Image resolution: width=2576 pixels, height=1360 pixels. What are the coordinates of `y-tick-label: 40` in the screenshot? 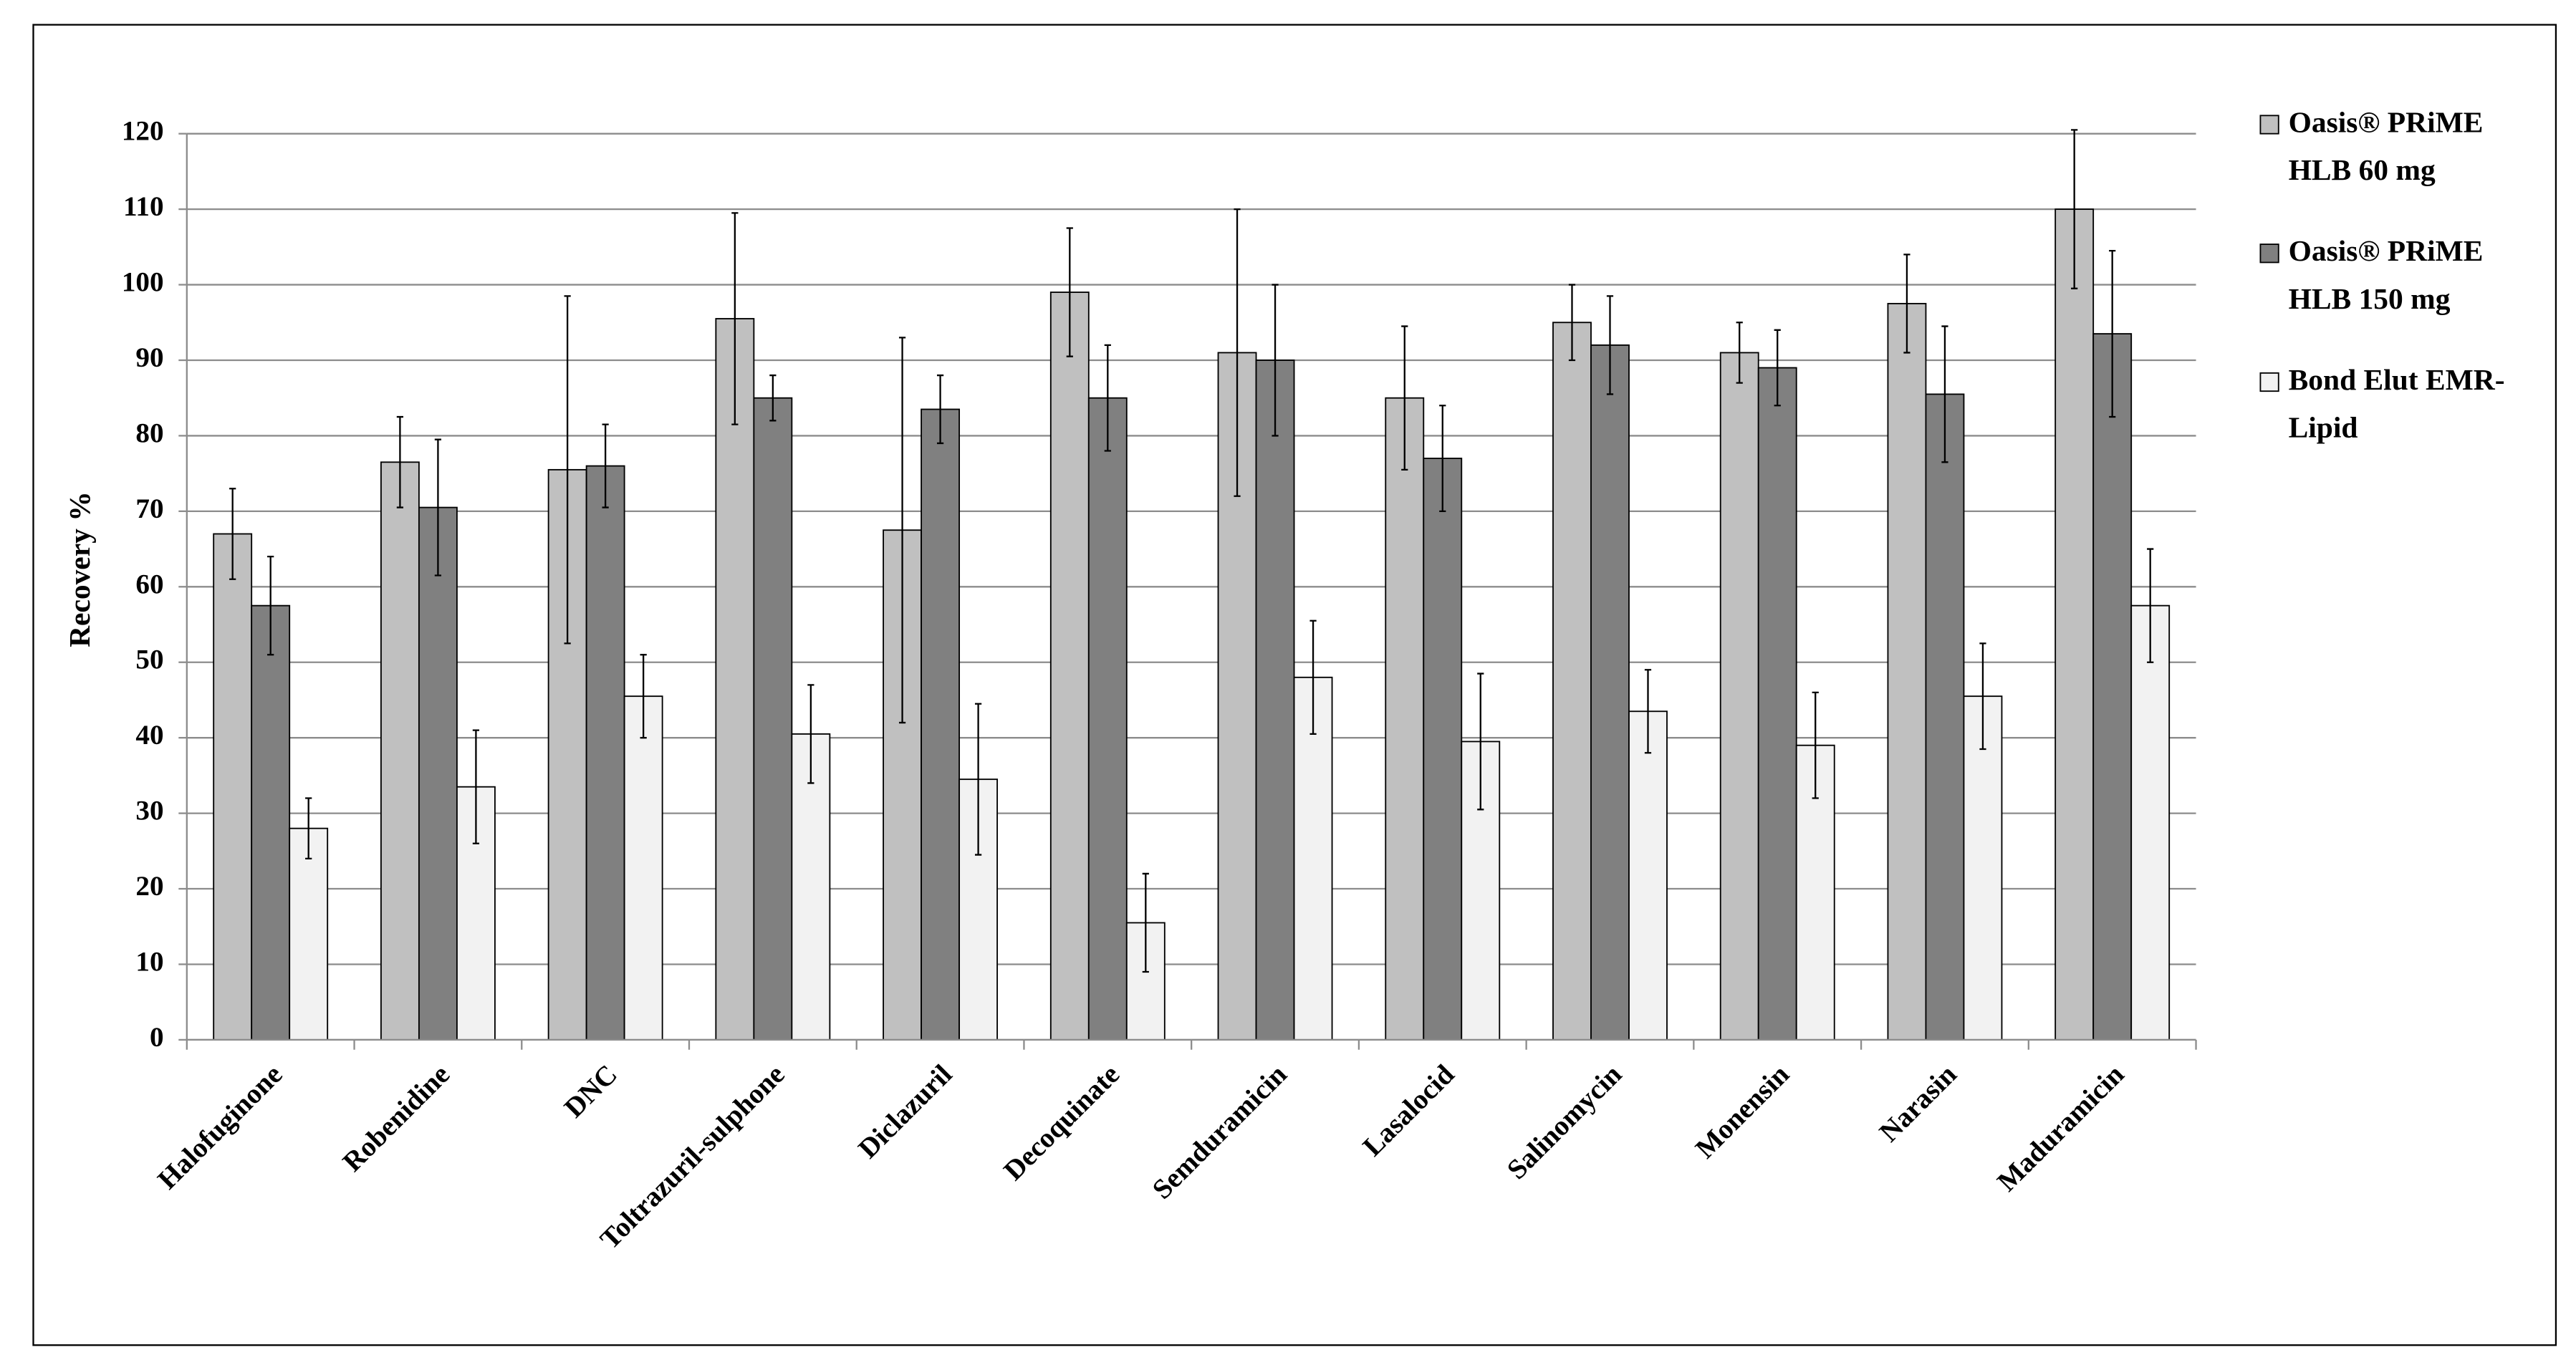 It's located at (149, 736).